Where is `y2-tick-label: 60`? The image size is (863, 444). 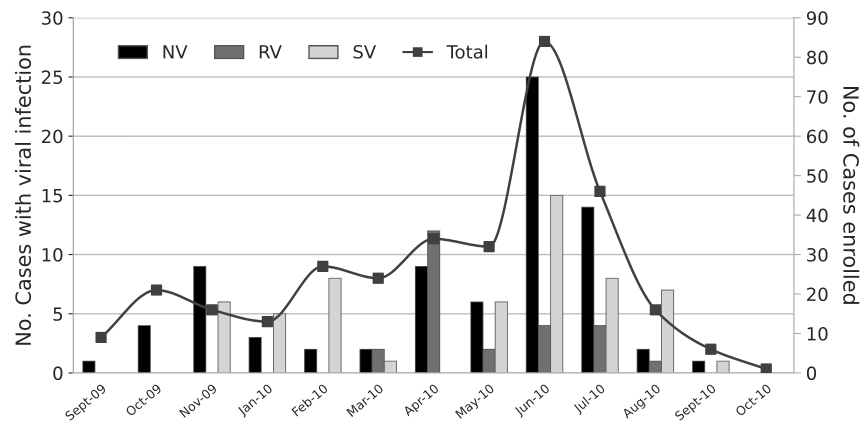 y2-tick-label: 60 is located at coordinates (817, 137).